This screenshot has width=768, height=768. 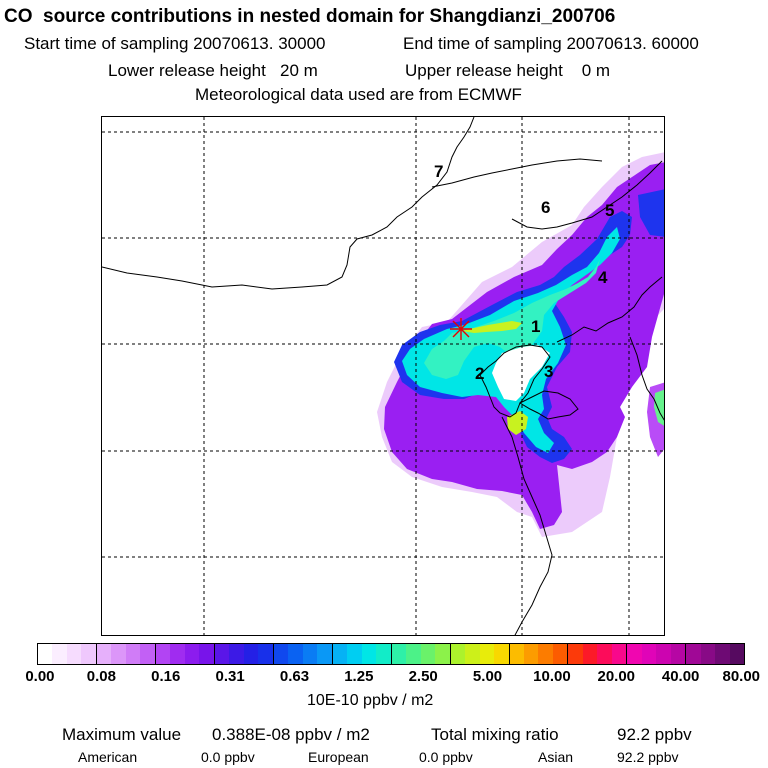 What do you see at coordinates (556, 757) in the screenshot?
I see `asian-label: Asian` at bounding box center [556, 757].